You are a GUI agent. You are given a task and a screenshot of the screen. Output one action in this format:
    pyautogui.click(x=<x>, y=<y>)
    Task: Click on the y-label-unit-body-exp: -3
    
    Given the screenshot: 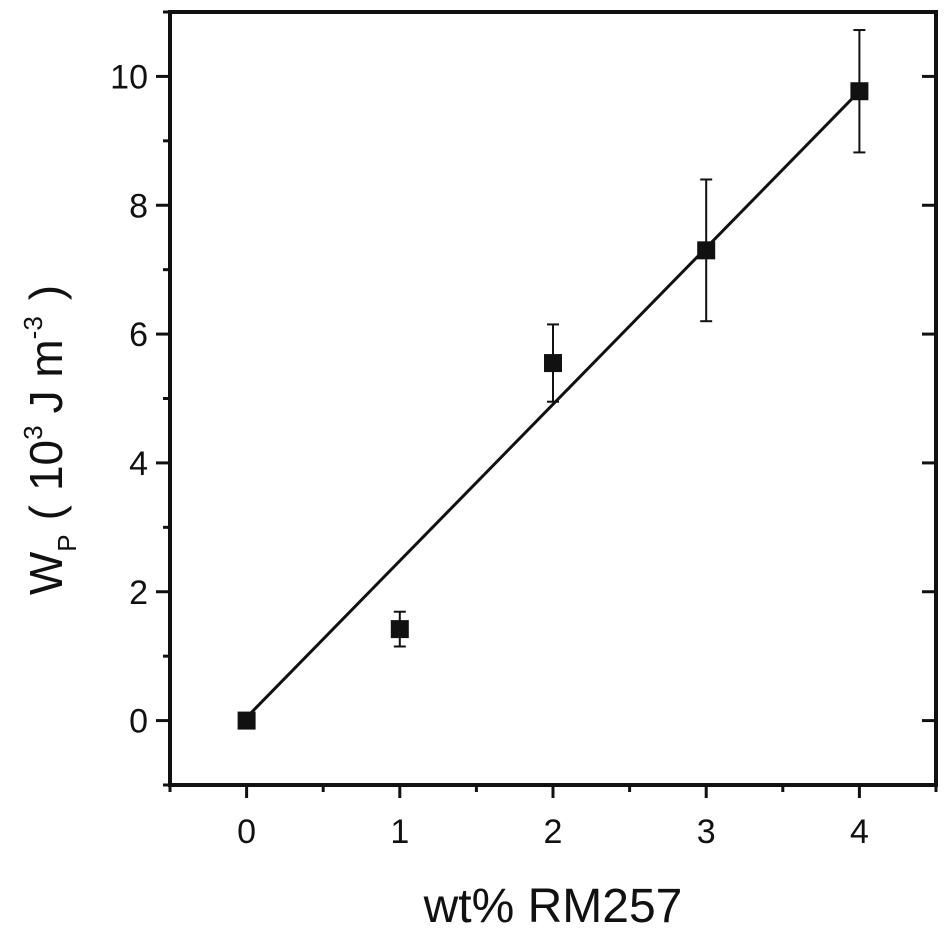 What is the action you would take?
    pyautogui.click(x=33, y=327)
    